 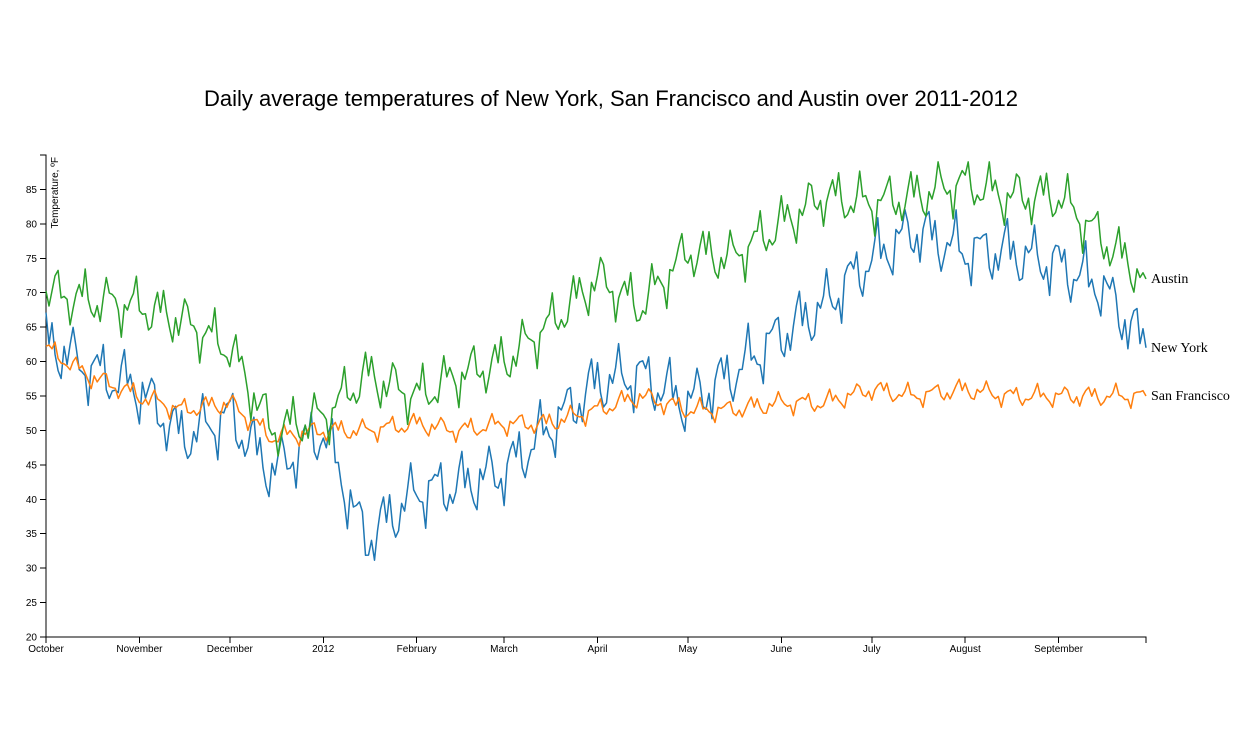 What do you see at coordinates (32, 293) in the screenshot?
I see `y-tick-label: 70` at bounding box center [32, 293].